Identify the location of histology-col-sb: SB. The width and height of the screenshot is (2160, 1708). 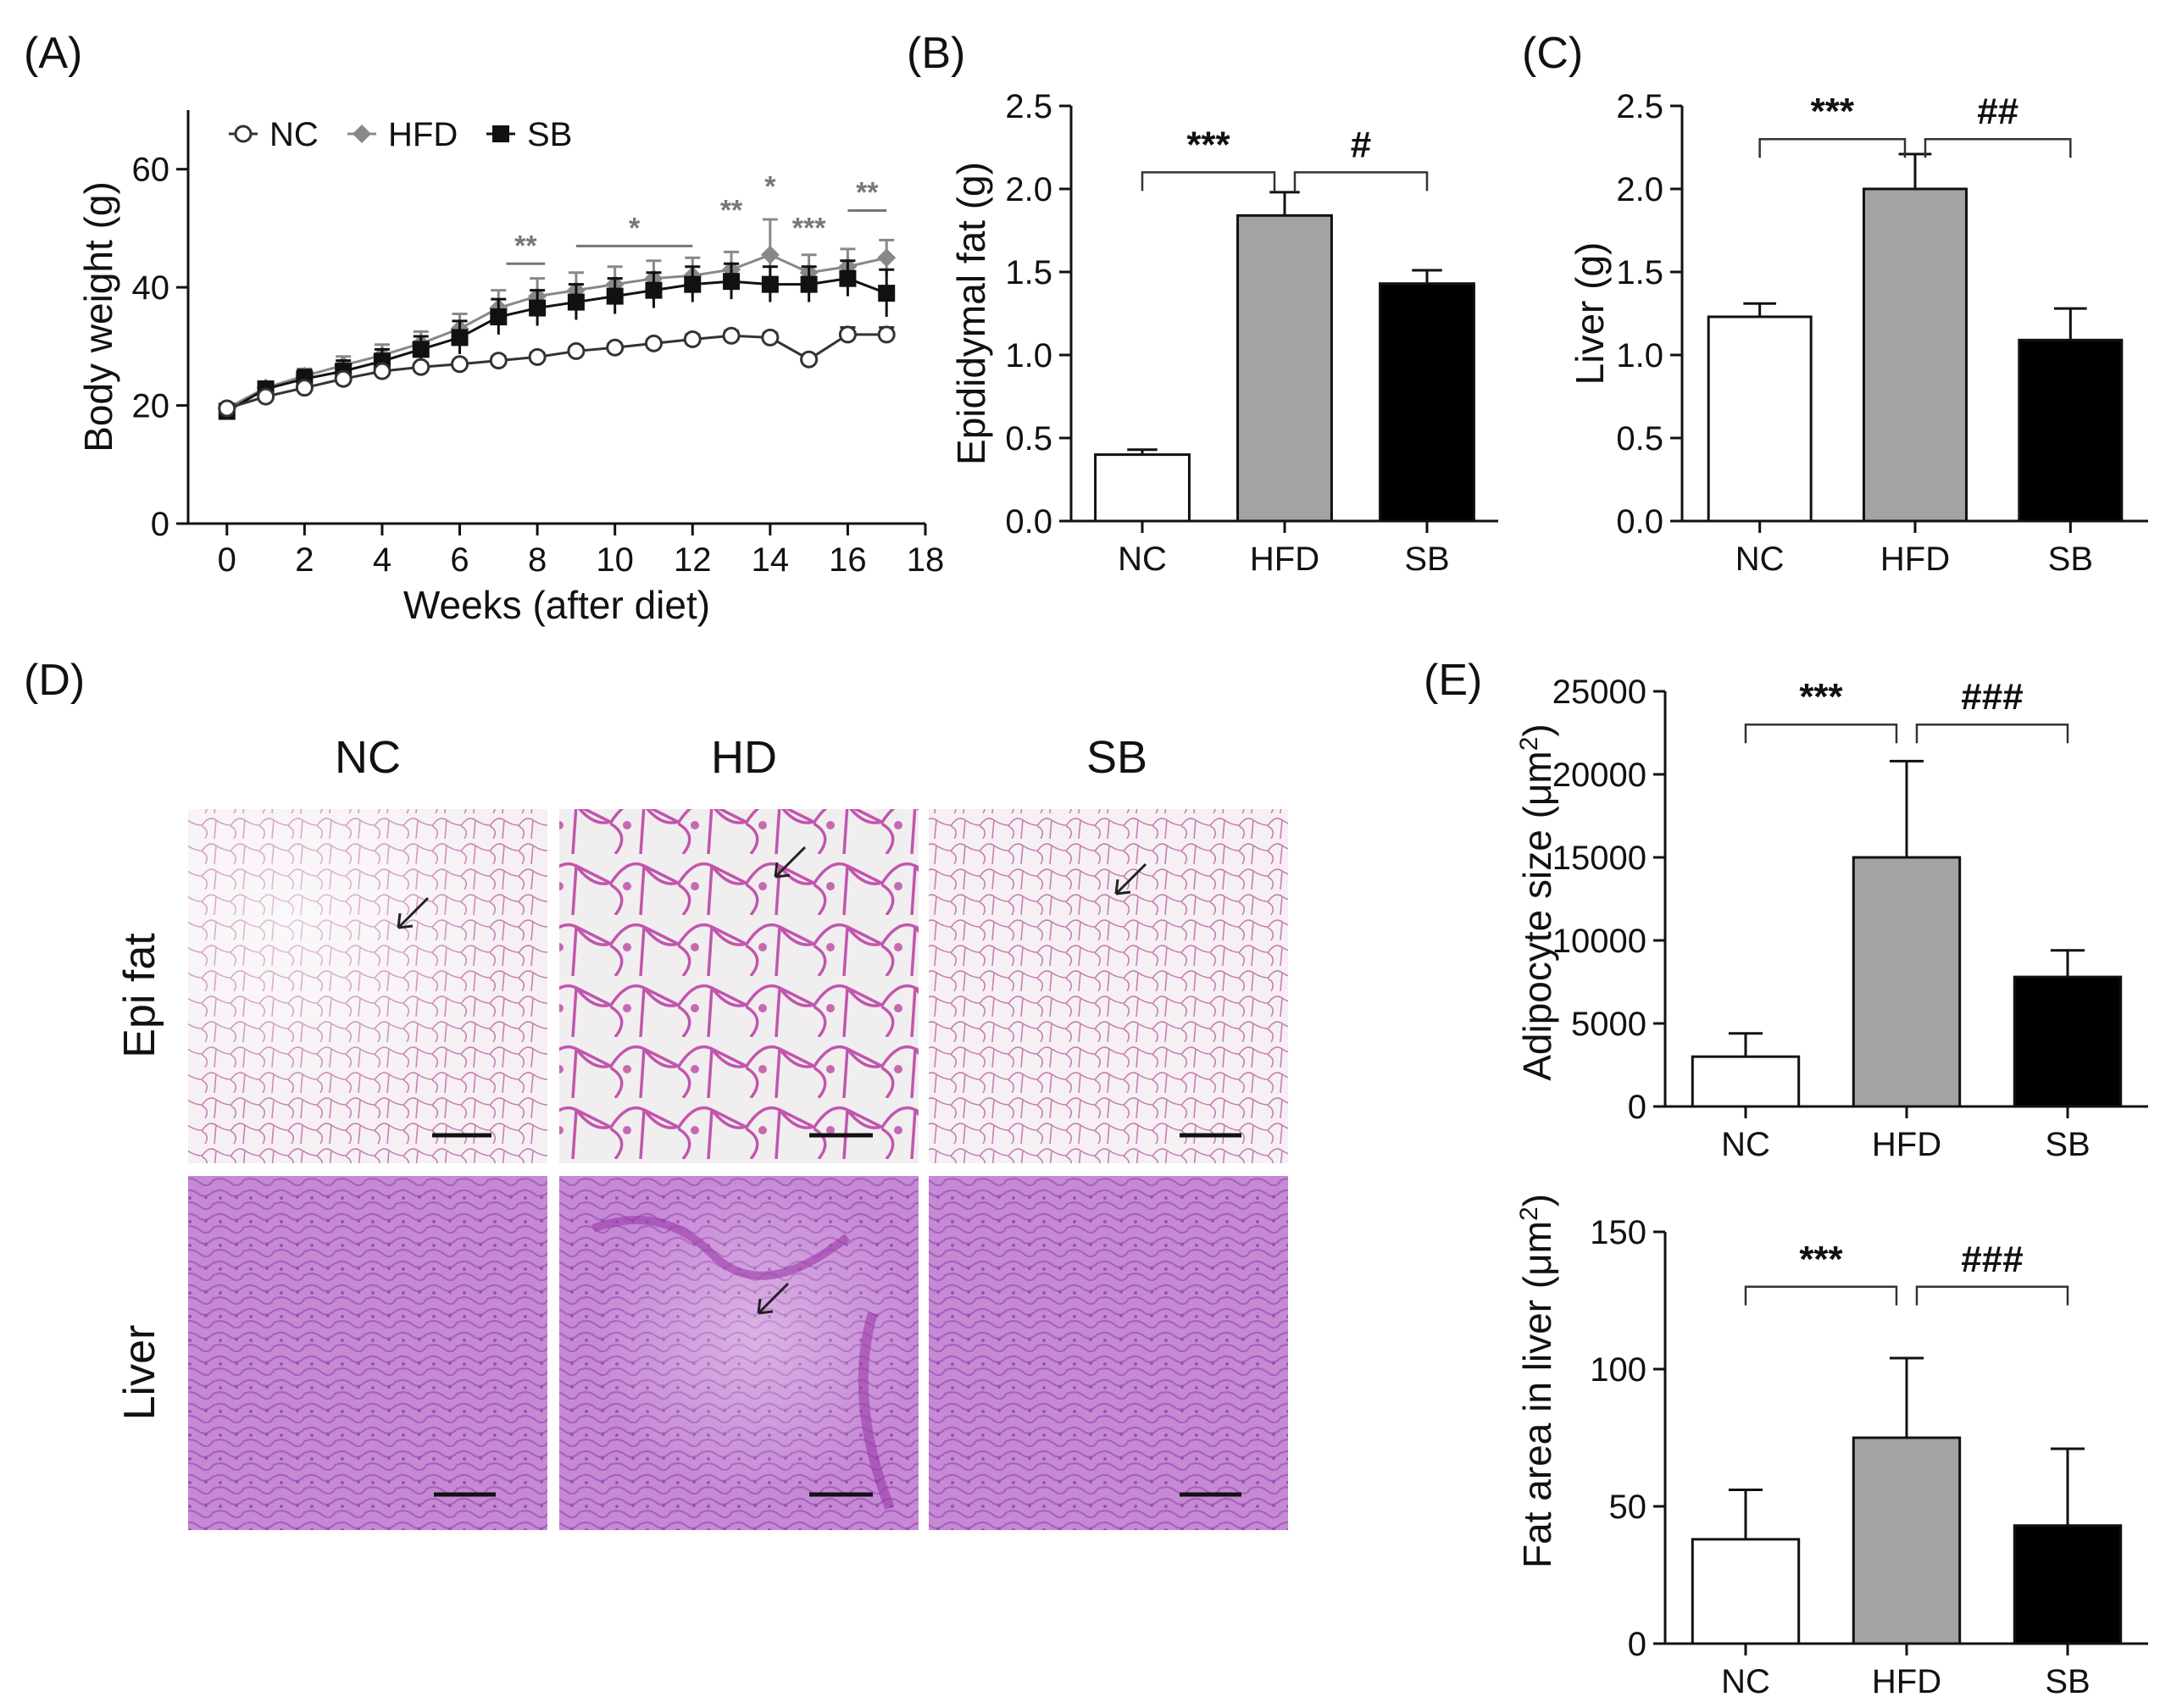
(1116, 757).